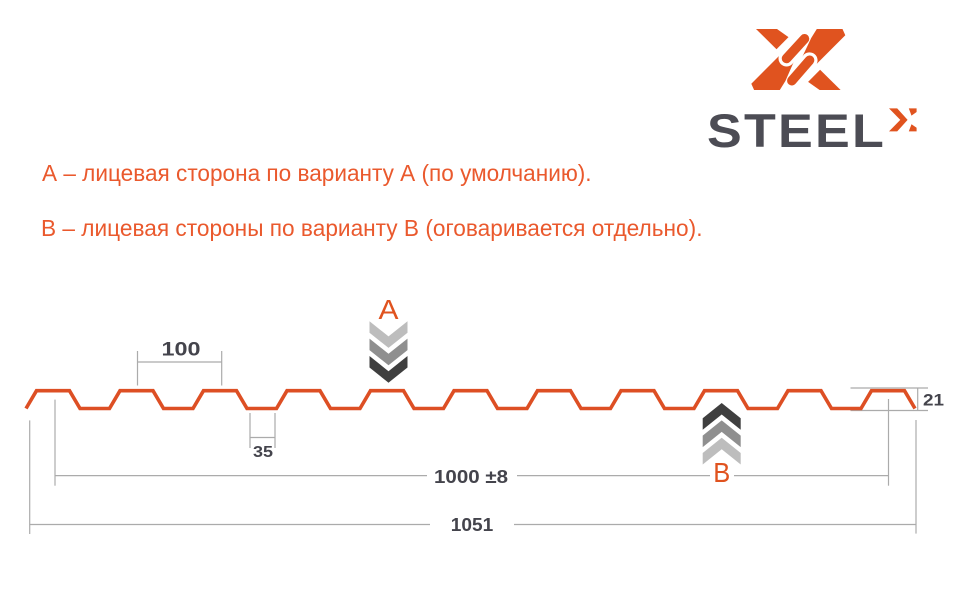 This screenshot has width=970, height=593. Describe the element at coordinates (181, 350) in the screenshot. I see `svg-text: 100` at that location.